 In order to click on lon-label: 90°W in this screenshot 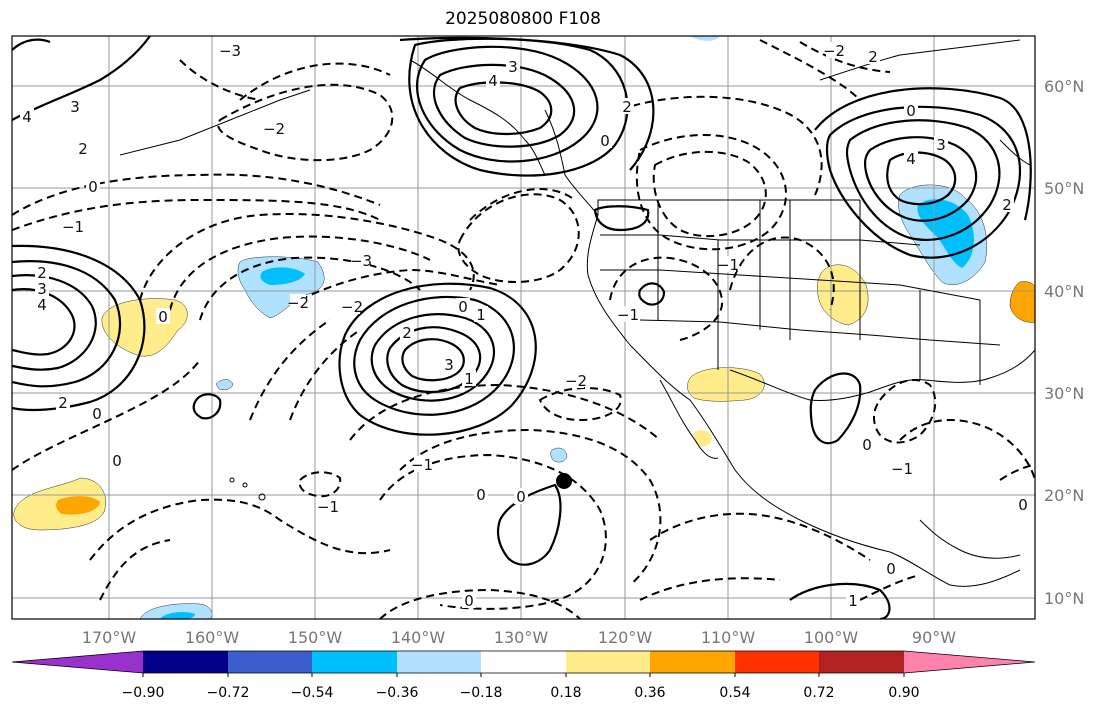, I will do `click(934, 637)`.